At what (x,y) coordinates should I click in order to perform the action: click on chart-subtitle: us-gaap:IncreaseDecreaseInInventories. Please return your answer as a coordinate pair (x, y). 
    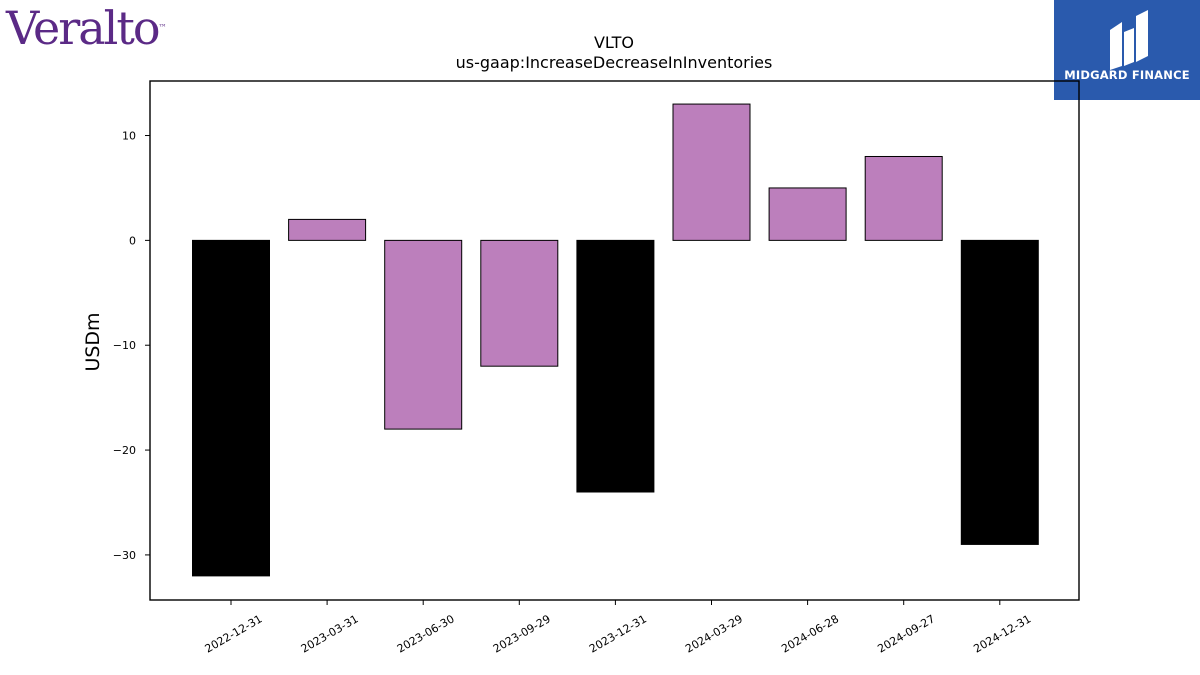
    Looking at the image, I should click on (614, 62).